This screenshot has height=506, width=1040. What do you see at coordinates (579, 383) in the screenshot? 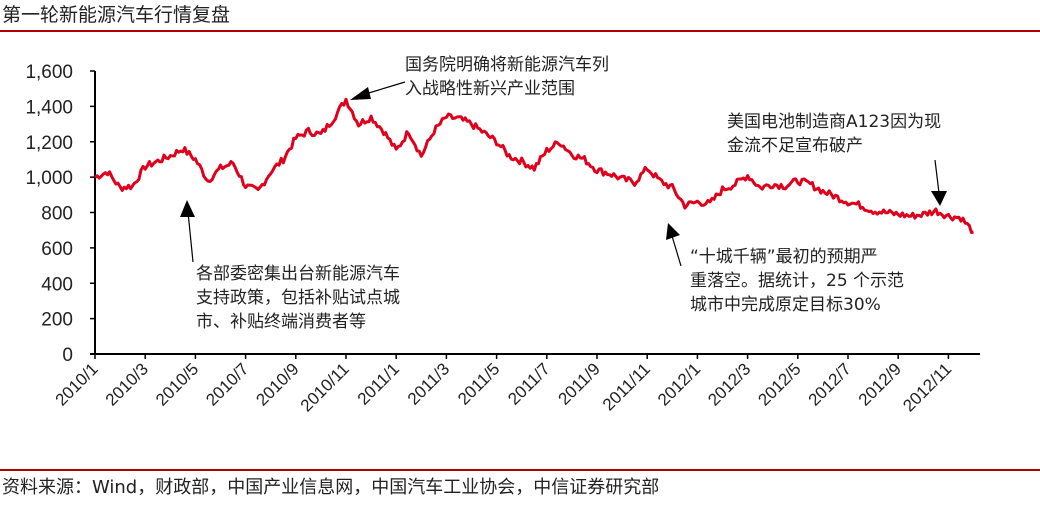
I see `x-tick-label: 2011/9` at bounding box center [579, 383].